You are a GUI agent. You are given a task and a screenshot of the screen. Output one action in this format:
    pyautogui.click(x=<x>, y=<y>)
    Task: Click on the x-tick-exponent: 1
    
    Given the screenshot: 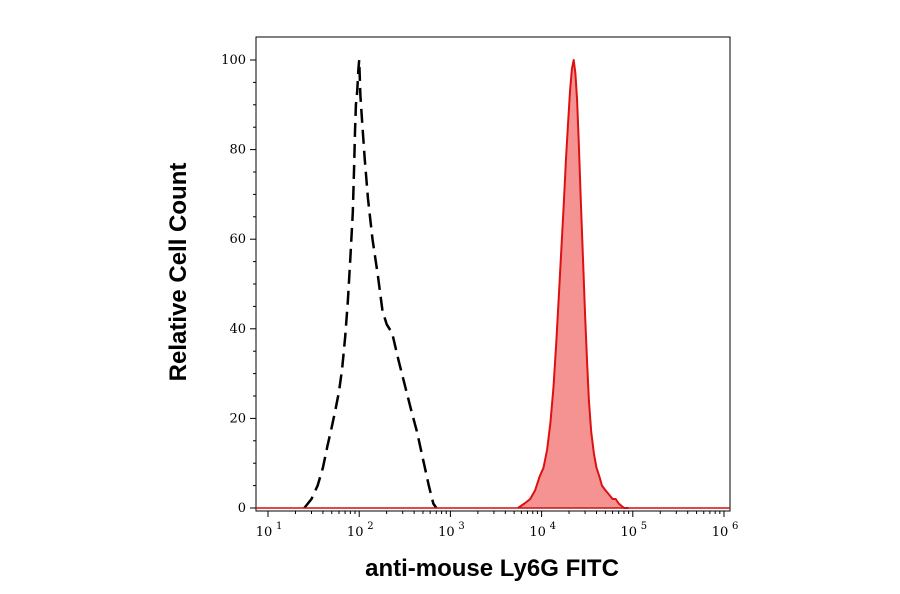 What is the action you would take?
    pyautogui.click(x=279, y=526)
    